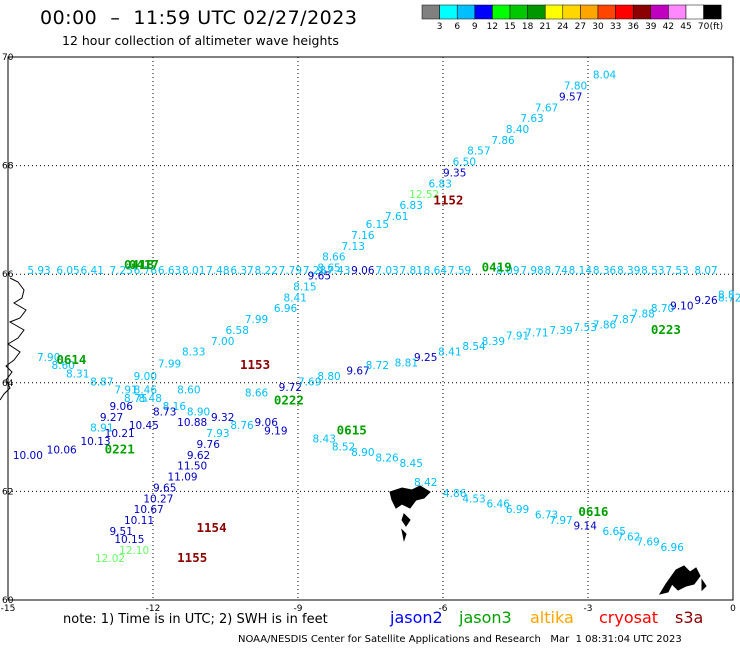 This screenshot has width=740, height=650. I want to click on wave-height-label: 7.79, so click(290, 271).